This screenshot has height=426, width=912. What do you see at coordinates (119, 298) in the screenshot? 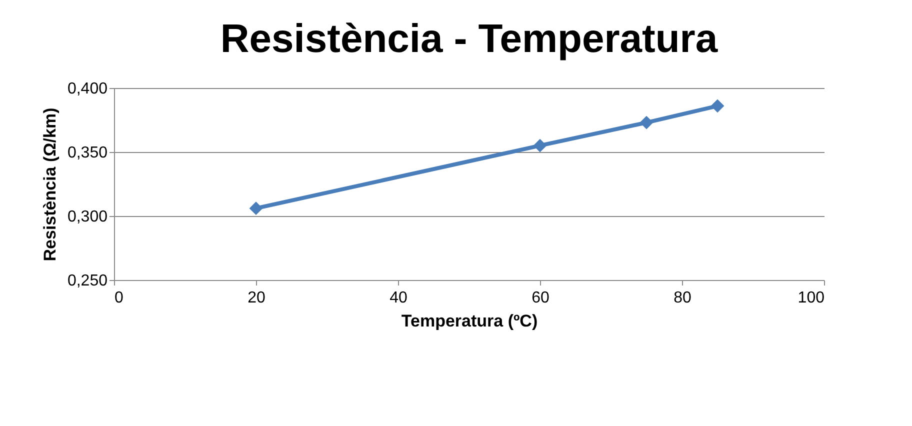
I see `x-tick-label: 0` at bounding box center [119, 298].